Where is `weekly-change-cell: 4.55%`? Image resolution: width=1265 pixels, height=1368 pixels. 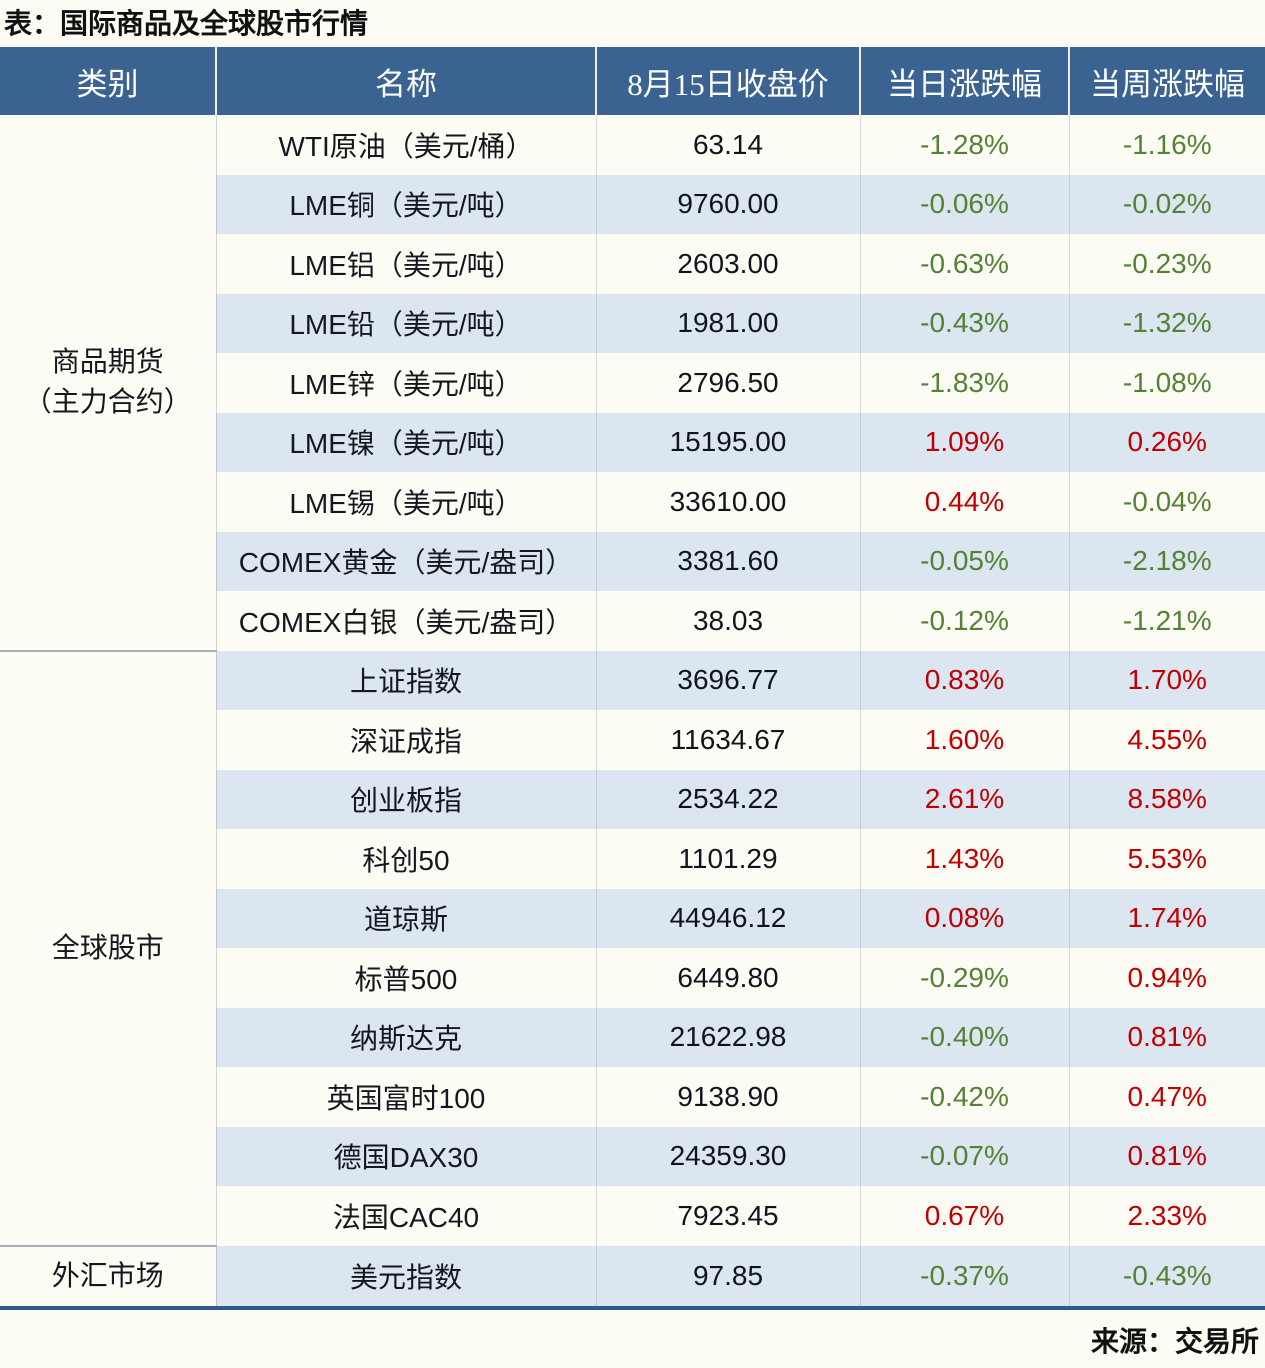 weekly-change-cell: 4.55% is located at coordinates (1167, 740).